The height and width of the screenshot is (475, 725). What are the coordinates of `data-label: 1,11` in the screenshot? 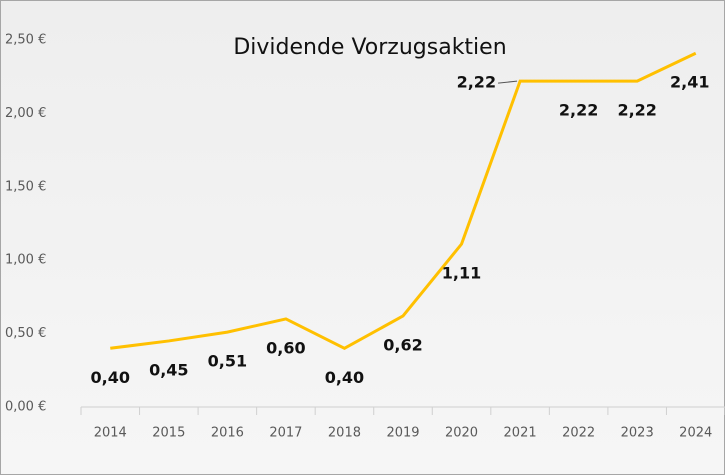 It's located at (461, 273).